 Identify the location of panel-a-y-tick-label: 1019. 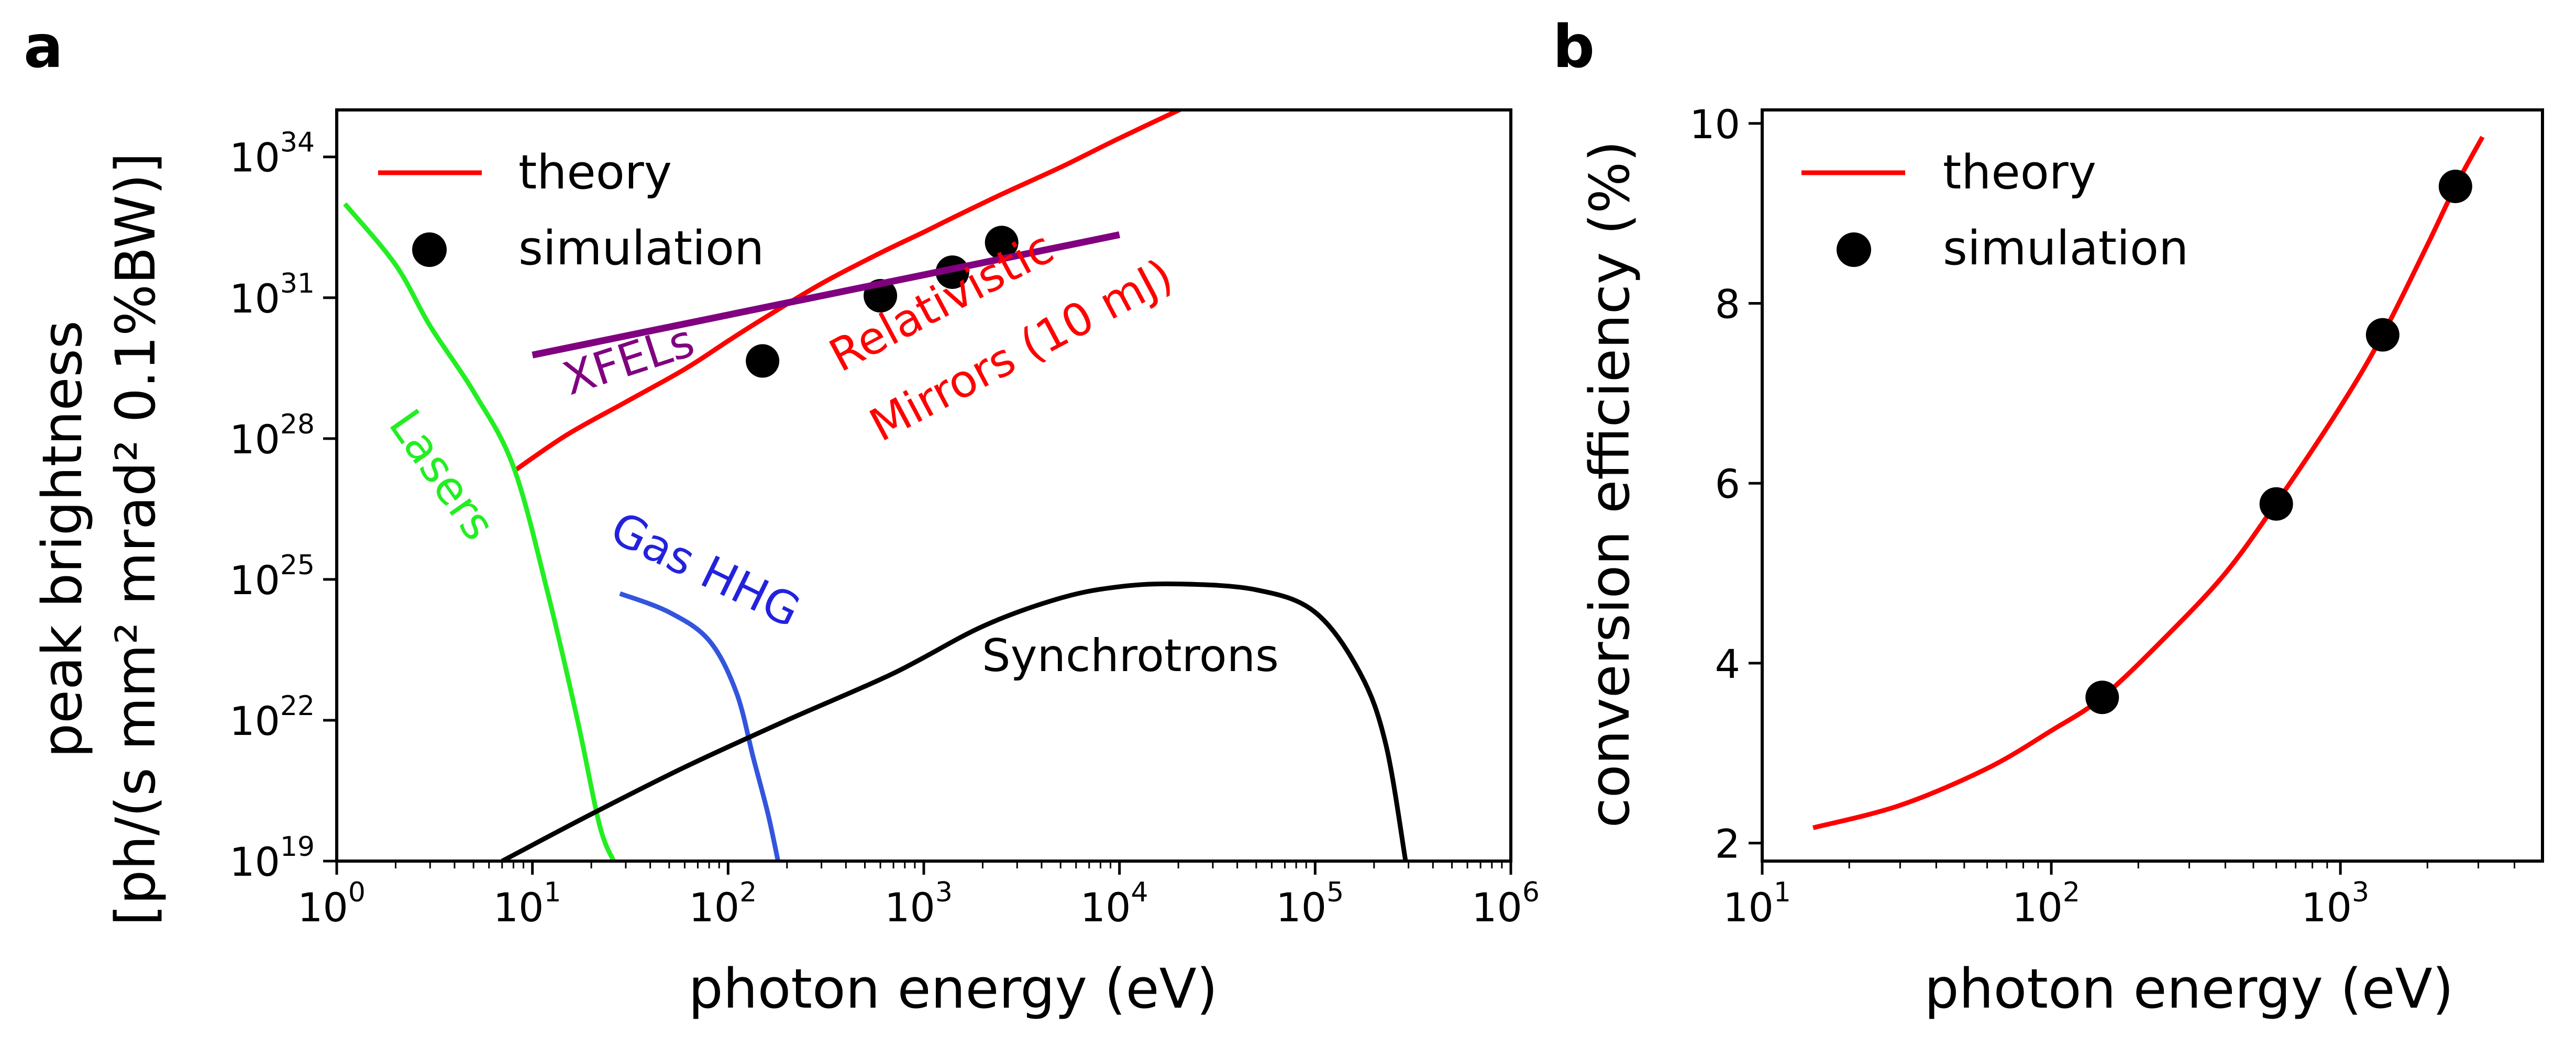
(272, 858).